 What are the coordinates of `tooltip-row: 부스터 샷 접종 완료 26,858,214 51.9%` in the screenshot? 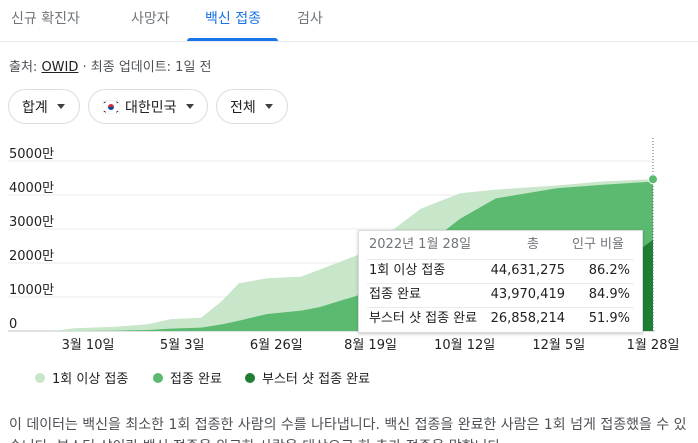 It's located at (500, 319).